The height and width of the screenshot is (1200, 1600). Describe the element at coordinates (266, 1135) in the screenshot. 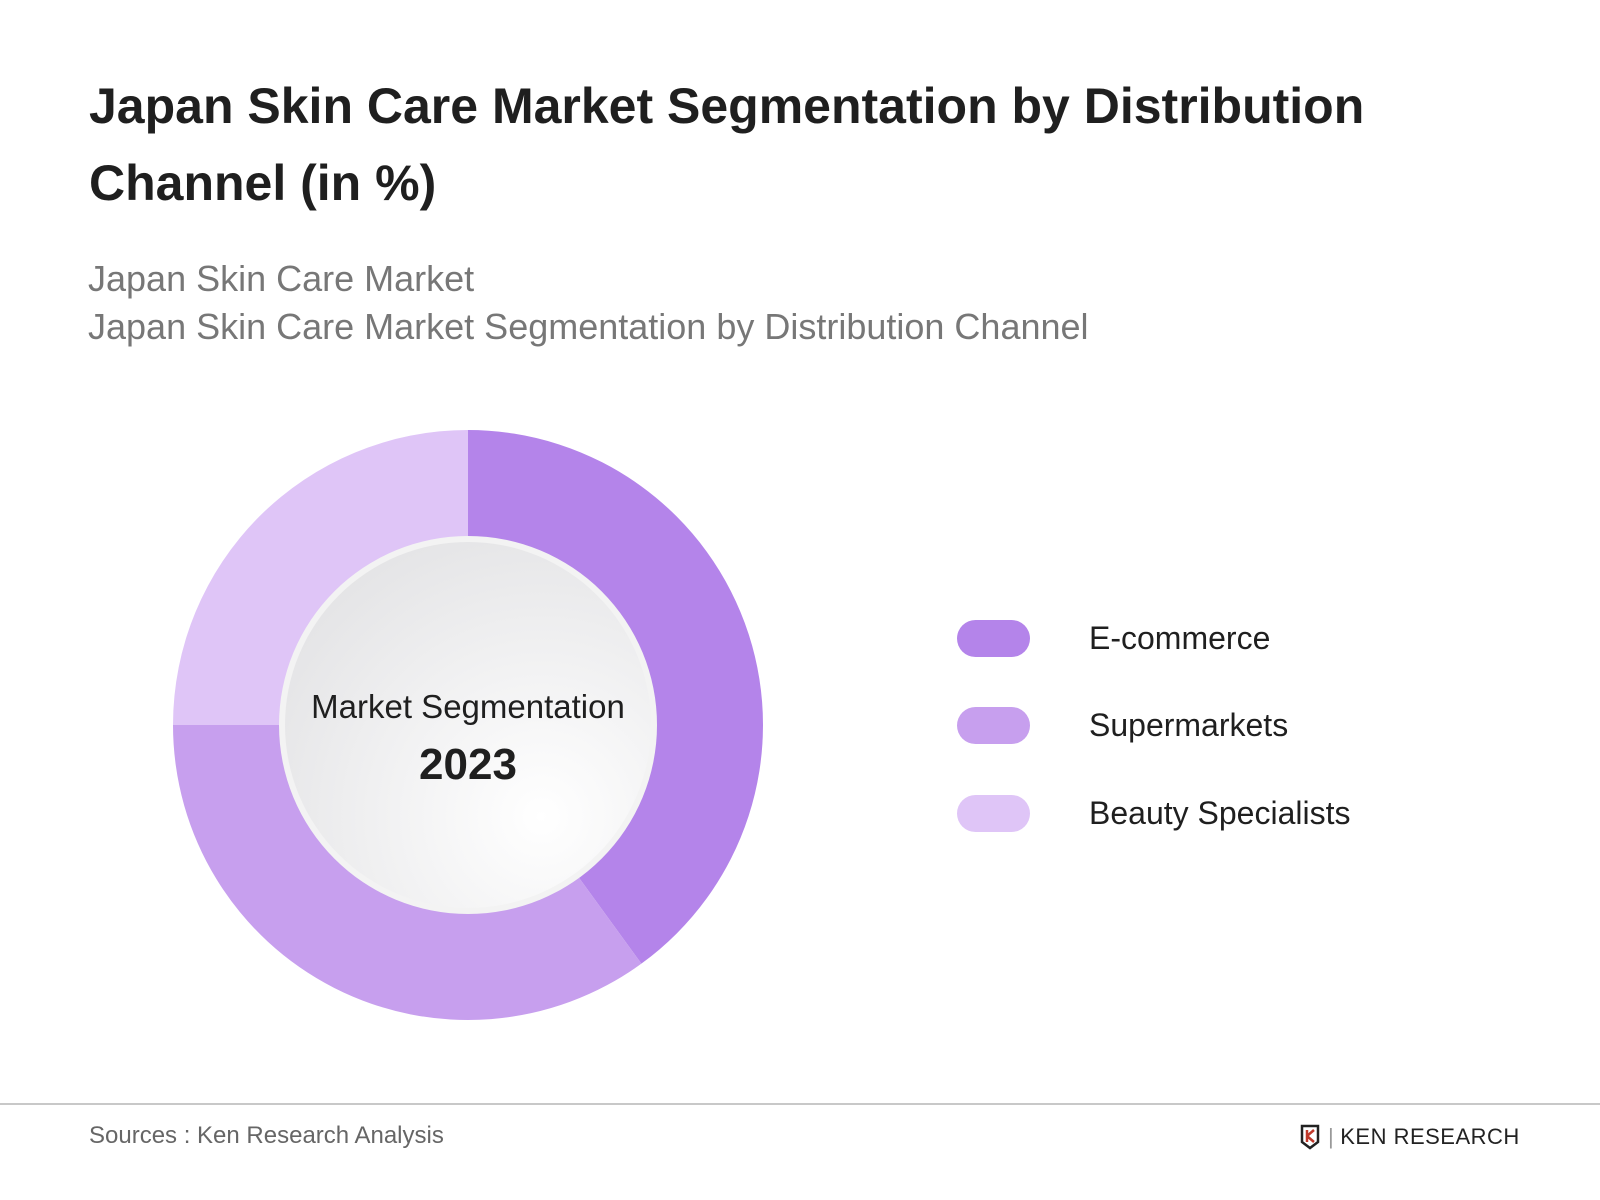

I see `source-note: Sources : Ken Research Analysis` at that location.